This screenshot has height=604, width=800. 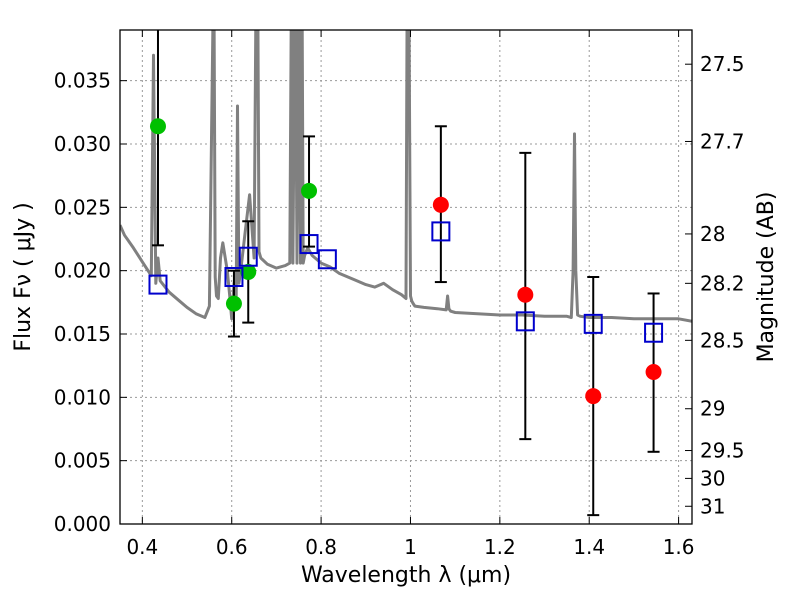 I want to click on x-tick-label: 1.6, so click(x=679, y=547).